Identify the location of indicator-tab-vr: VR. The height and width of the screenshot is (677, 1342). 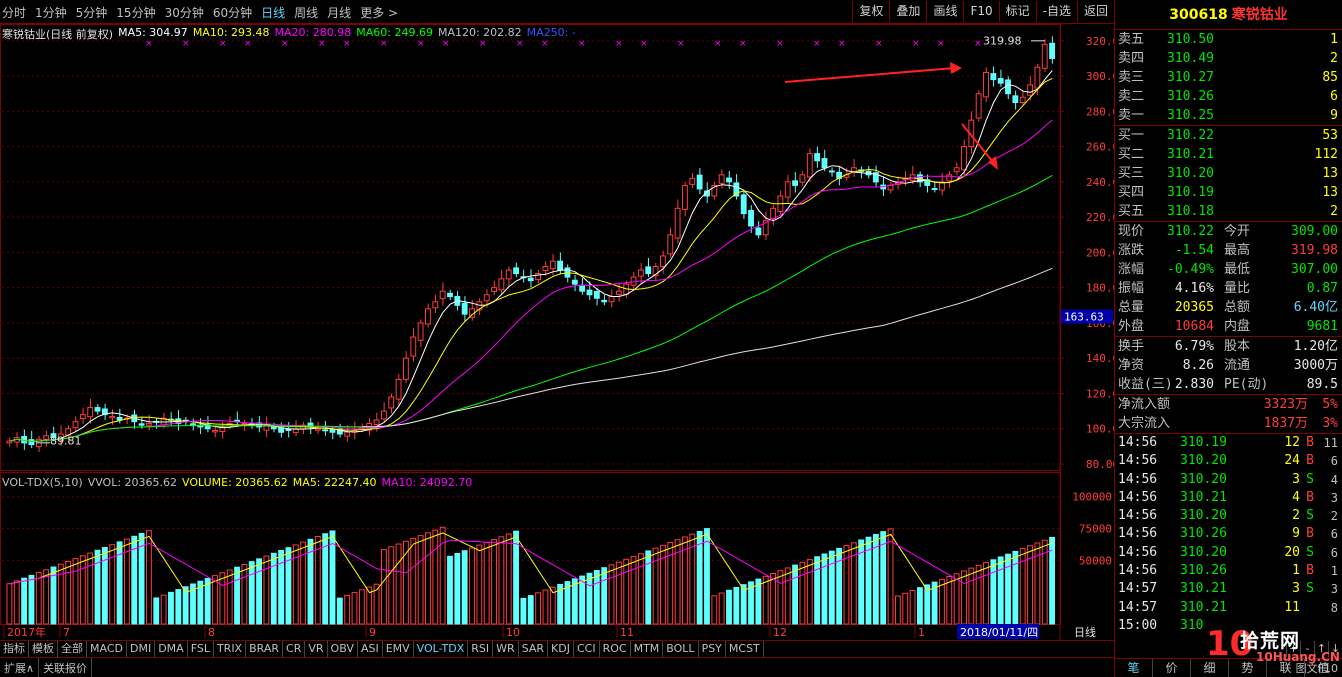
(316, 649).